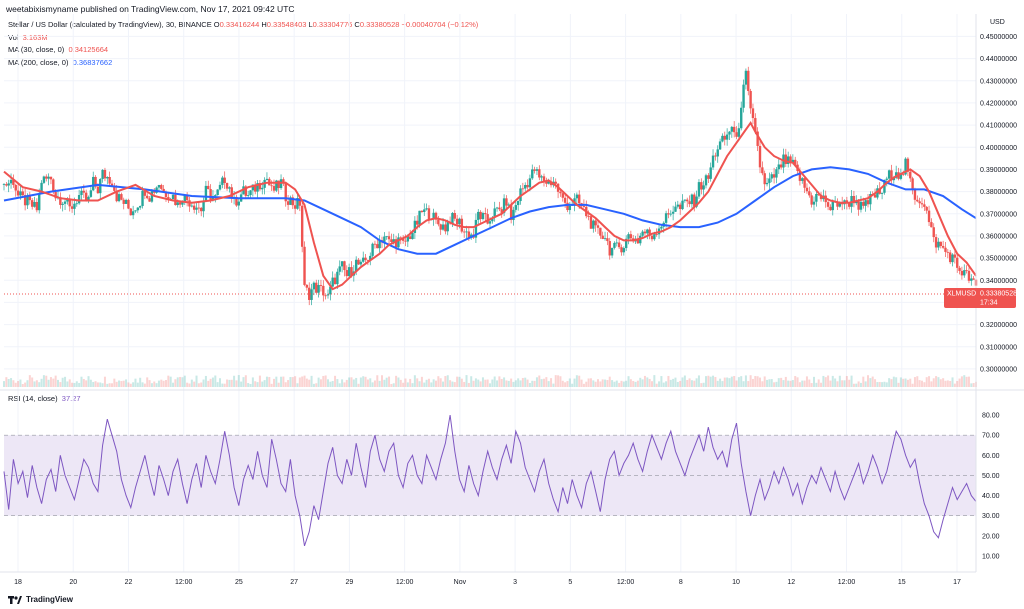 The image size is (1024, 609). Describe the element at coordinates (998, 325) in the screenshot. I see `price-tick-label: 0.32000000` at that location.